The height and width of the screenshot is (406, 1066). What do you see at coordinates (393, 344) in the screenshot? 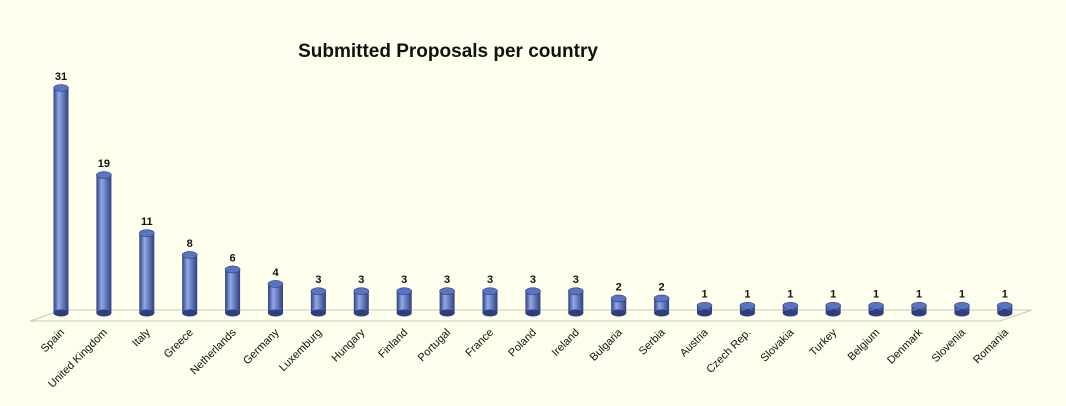
I see `x-tick-label: Finland` at bounding box center [393, 344].